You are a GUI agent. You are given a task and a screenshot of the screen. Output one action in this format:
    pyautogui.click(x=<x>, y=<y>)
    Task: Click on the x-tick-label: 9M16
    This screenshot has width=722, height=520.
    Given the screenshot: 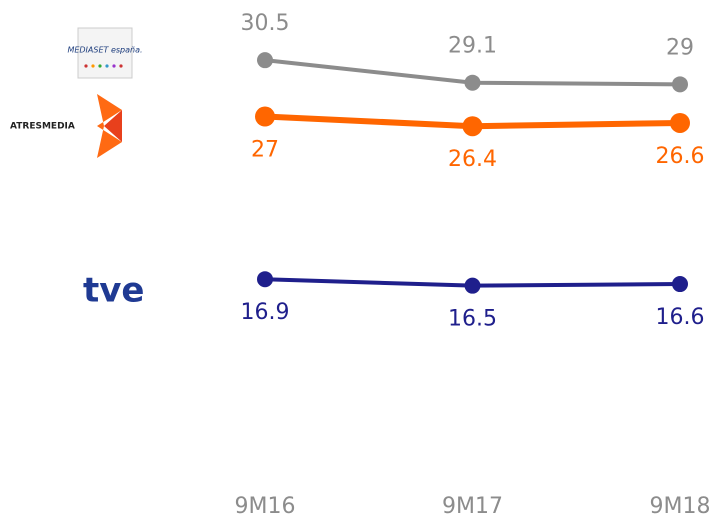 What is the action you would take?
    pyautogui.click(x=265, y=506)
    